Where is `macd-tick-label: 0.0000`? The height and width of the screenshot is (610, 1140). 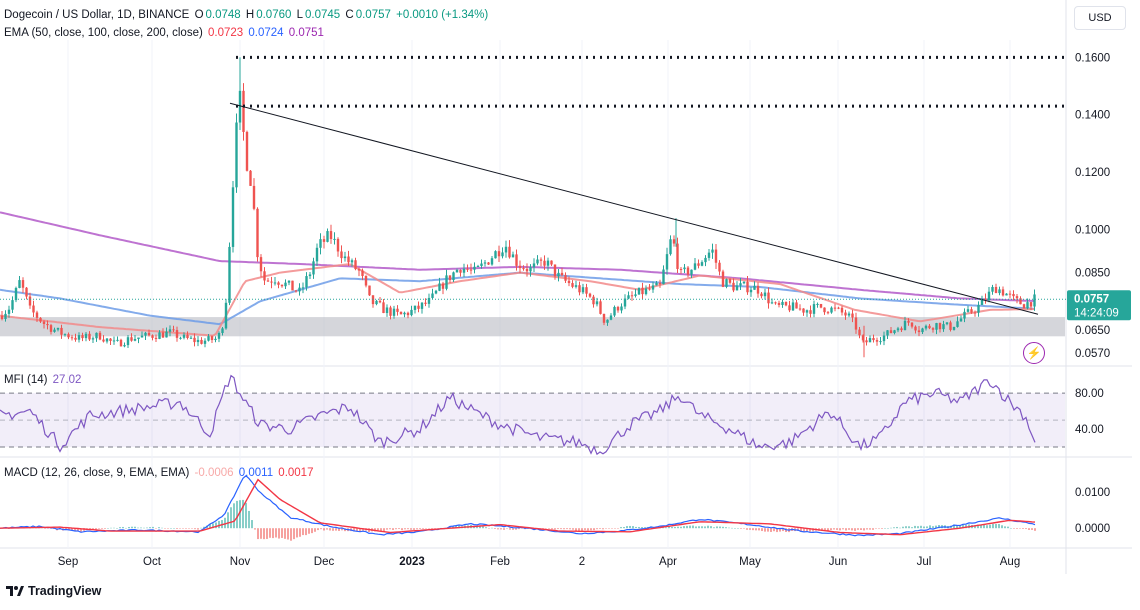 macd-tick-label: 0.0000 is located at coordinates (1092, 529).